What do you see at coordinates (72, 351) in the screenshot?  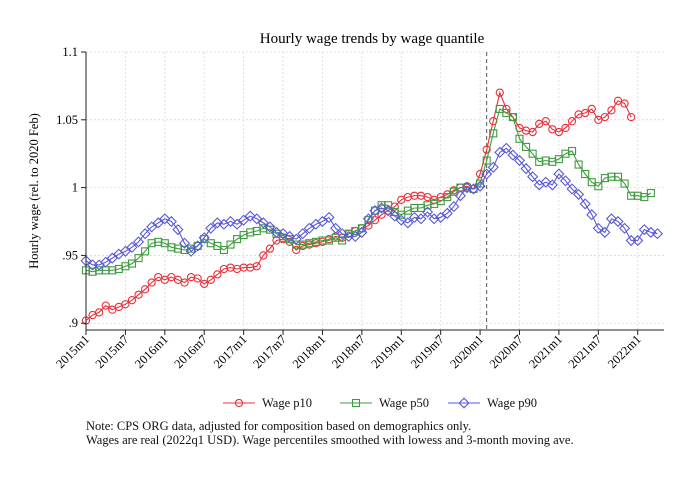 I see `x-tick-label: 2015m1` at bounding box center [72, 351].